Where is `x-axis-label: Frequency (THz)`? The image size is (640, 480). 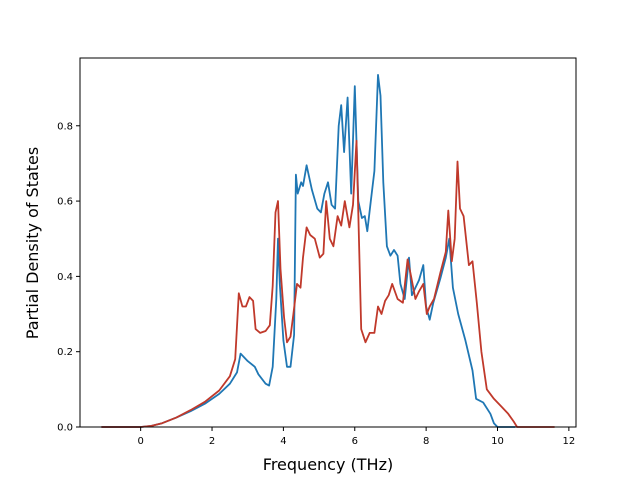 x-axis-label: Frequency (THz) is located at coordinates (328, 464).